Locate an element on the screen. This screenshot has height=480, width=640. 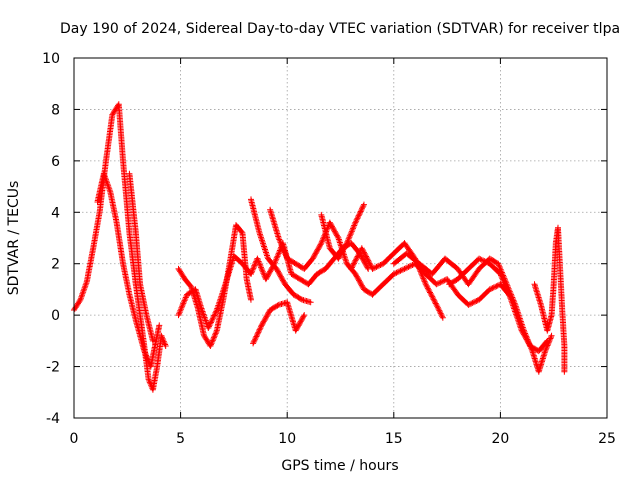
y-tick-label: 10 is located at coordinates (51, 59).